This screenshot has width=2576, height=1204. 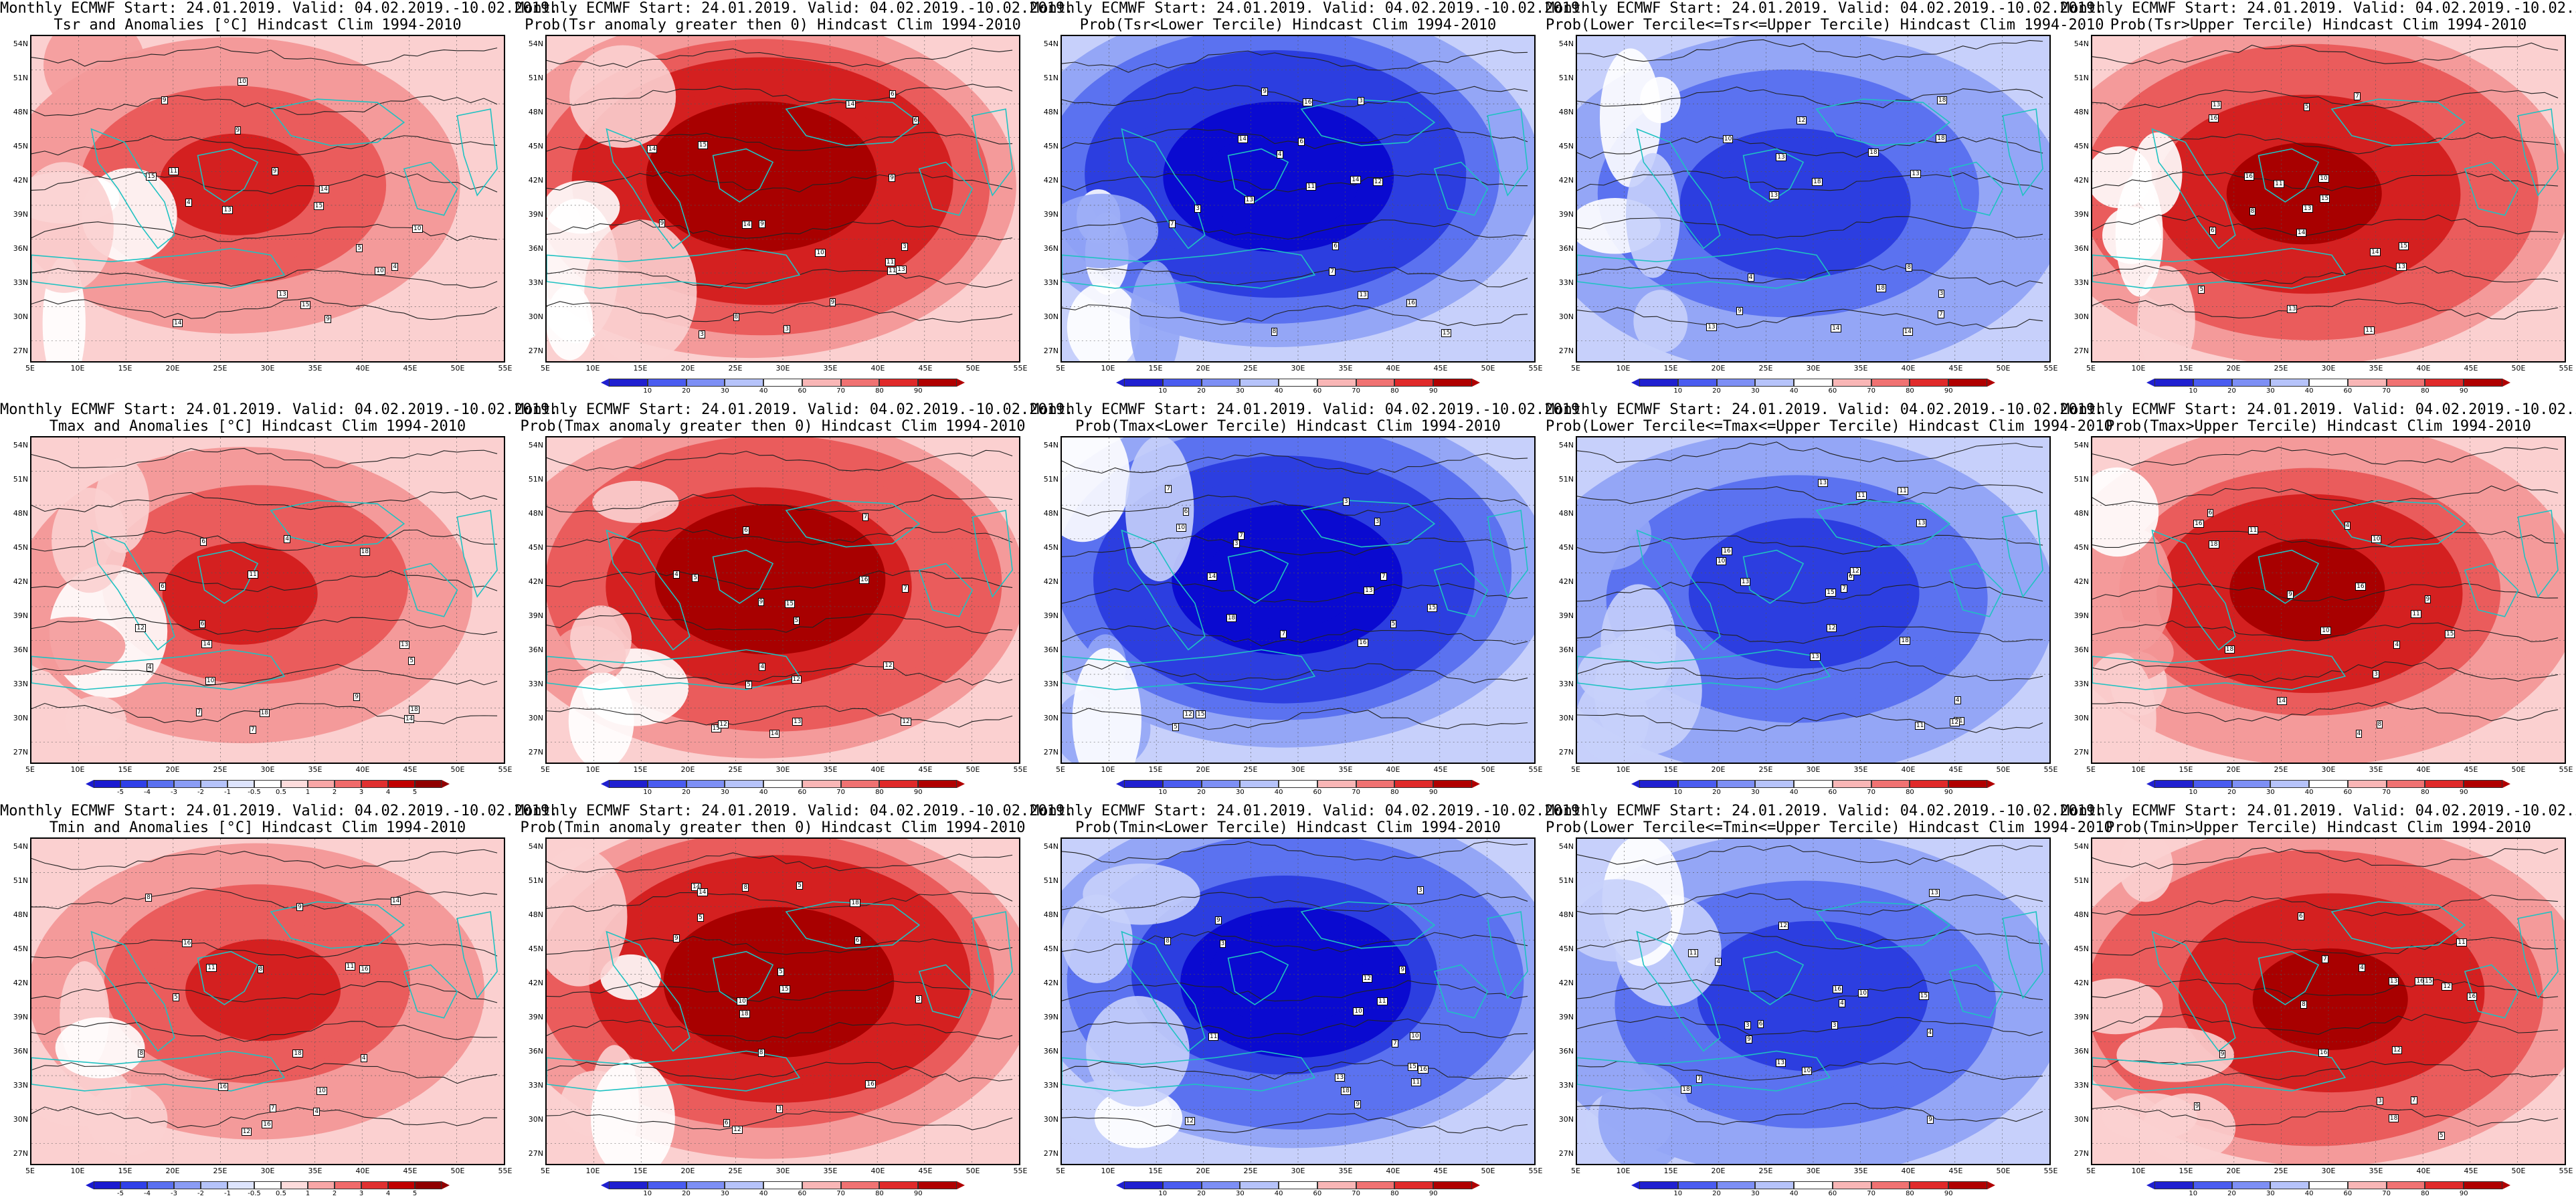 What do you see at coordinates (20, 146) in the screenshot?
I see `lat-tick-label: 45N` at bounding box center [20, 146].